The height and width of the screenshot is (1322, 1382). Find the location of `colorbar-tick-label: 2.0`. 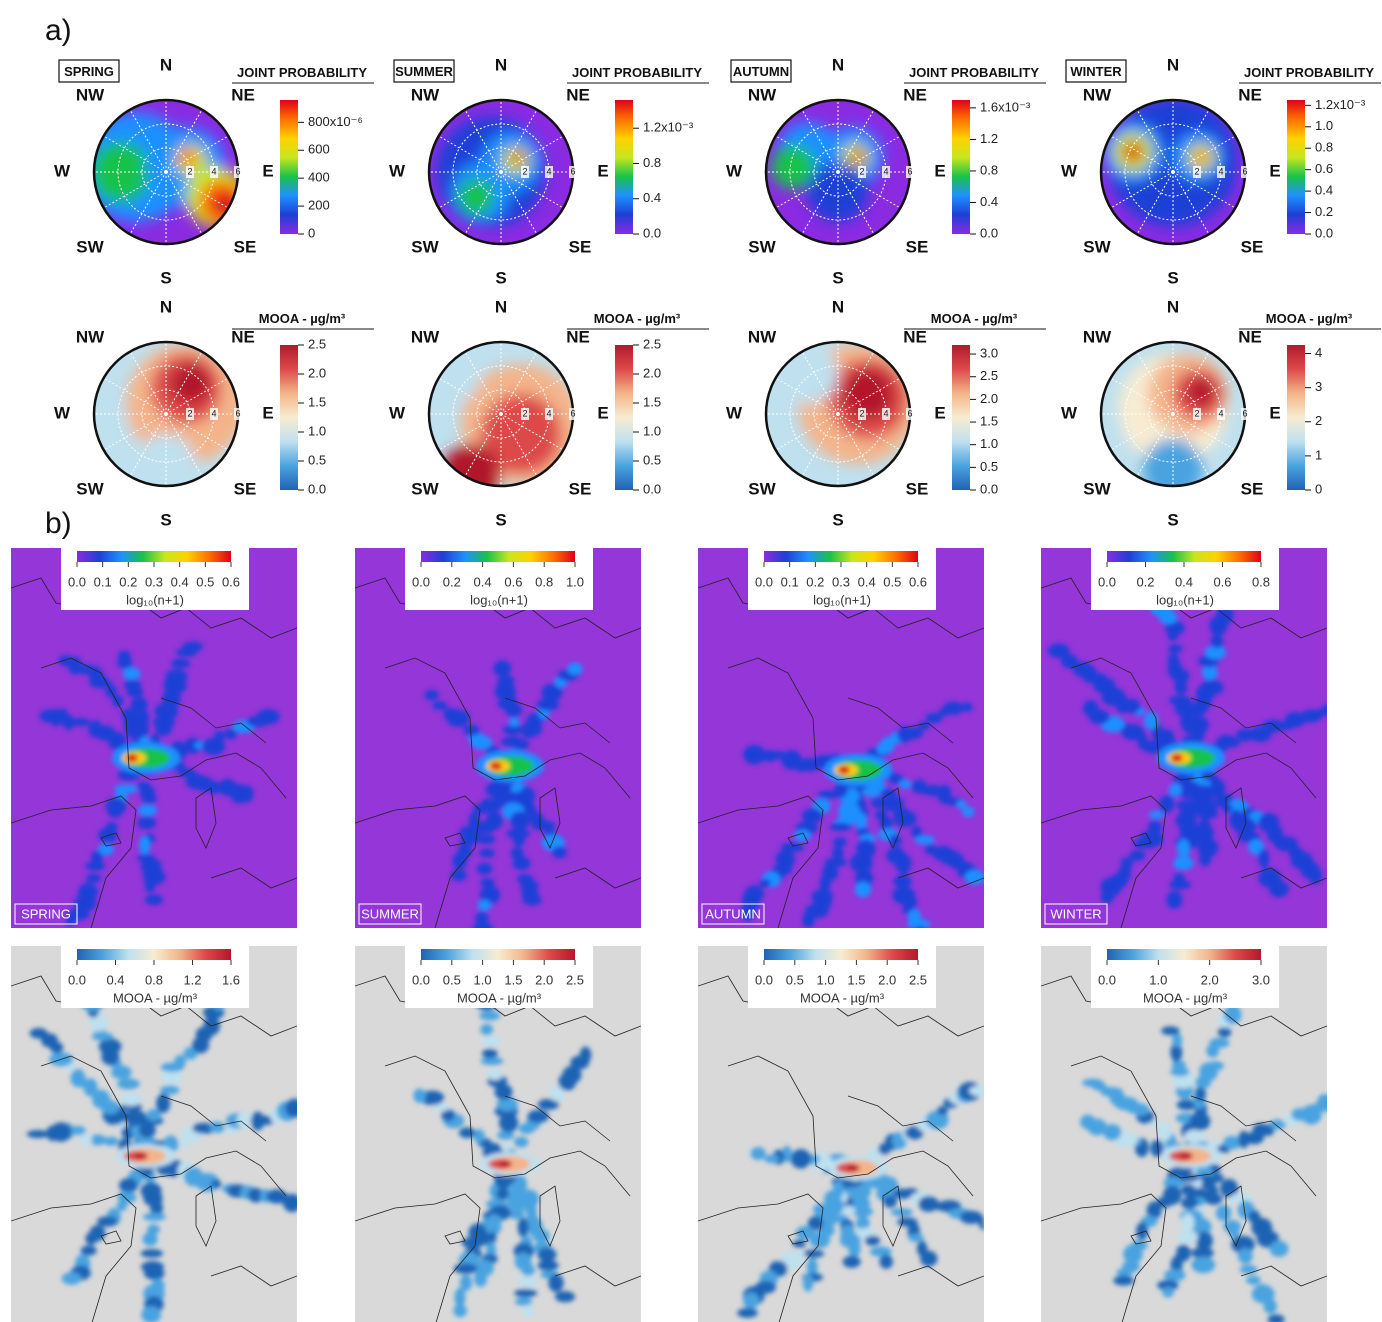

colorbar-tick-label: 2.0 is located at coordinates (1210, 979).